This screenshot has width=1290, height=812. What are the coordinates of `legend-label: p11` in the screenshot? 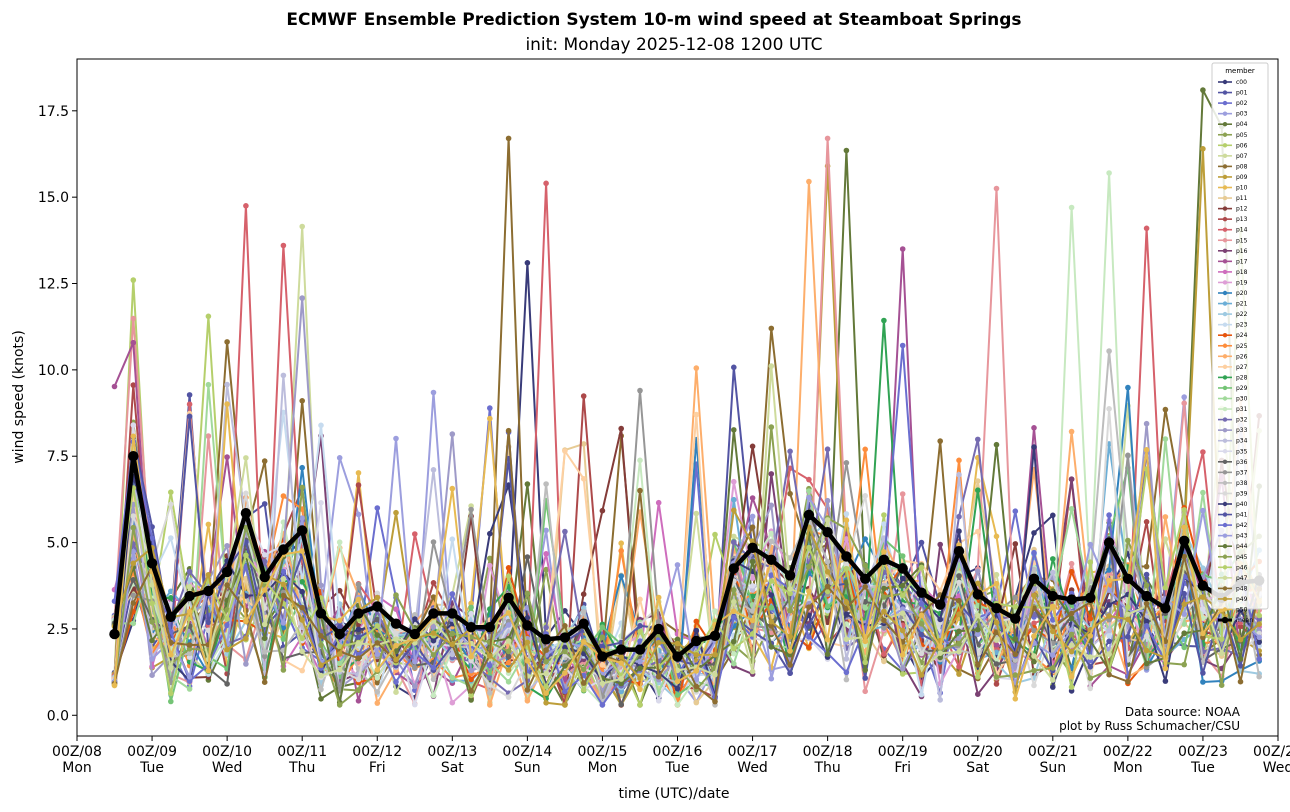 It's located at (1242, 198).